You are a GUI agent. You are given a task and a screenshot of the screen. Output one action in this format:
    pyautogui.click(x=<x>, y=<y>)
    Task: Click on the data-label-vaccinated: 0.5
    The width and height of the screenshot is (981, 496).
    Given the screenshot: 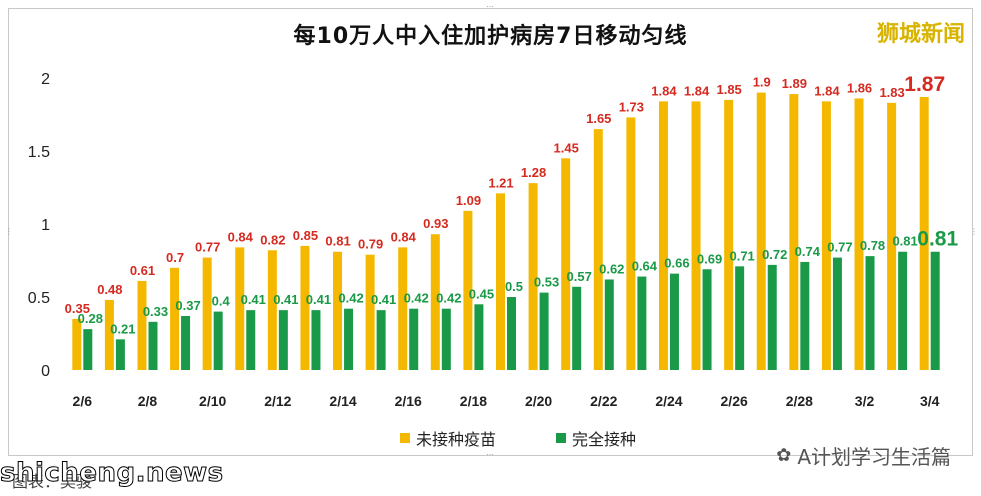 What is the action you would take?
    pyautogui.click(x=514, y=286)
    